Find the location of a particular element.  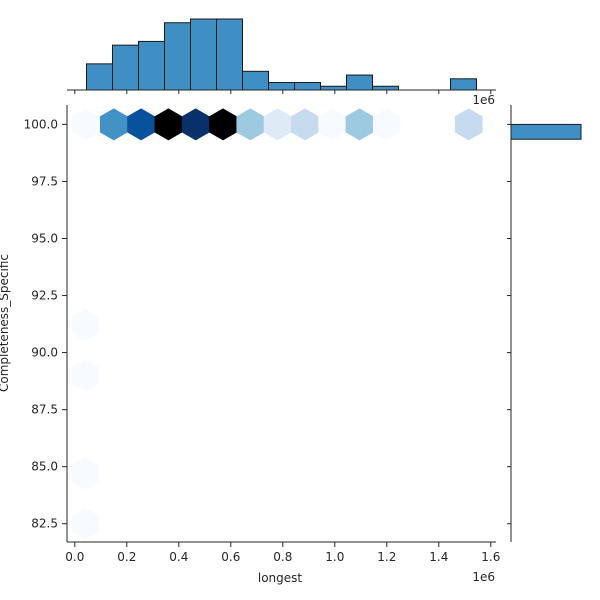

x-tick-label: 1.4 is located at coordinates (438, 557).